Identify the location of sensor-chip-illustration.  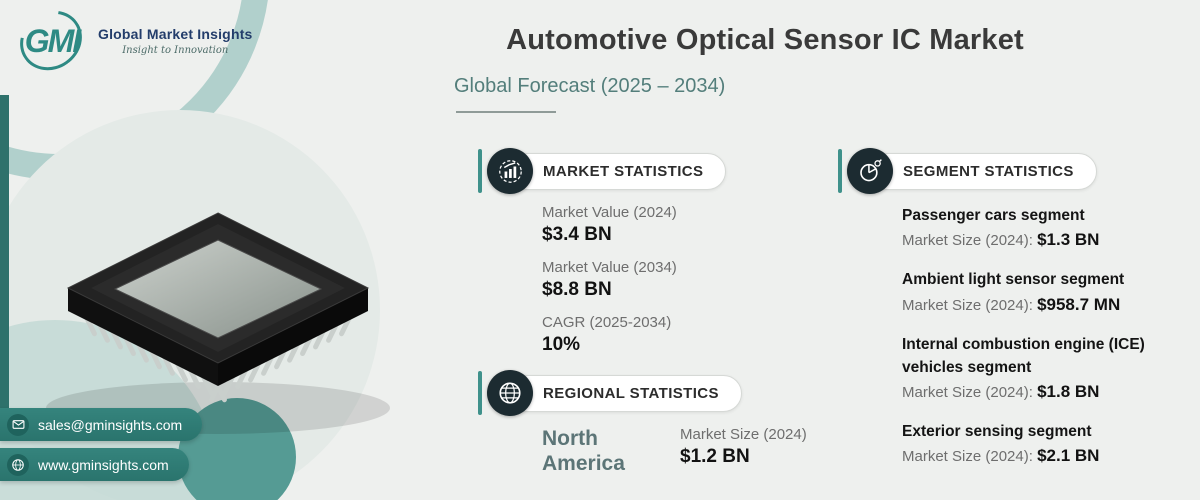
(218, 323).